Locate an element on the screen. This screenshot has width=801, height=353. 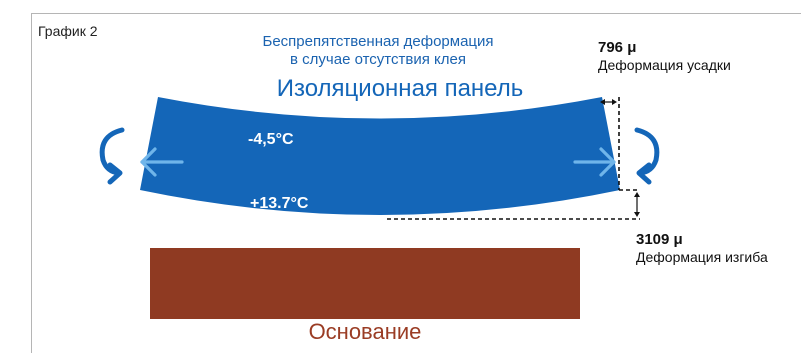
figure-label: График 2 is located at coordinates (68, 31).